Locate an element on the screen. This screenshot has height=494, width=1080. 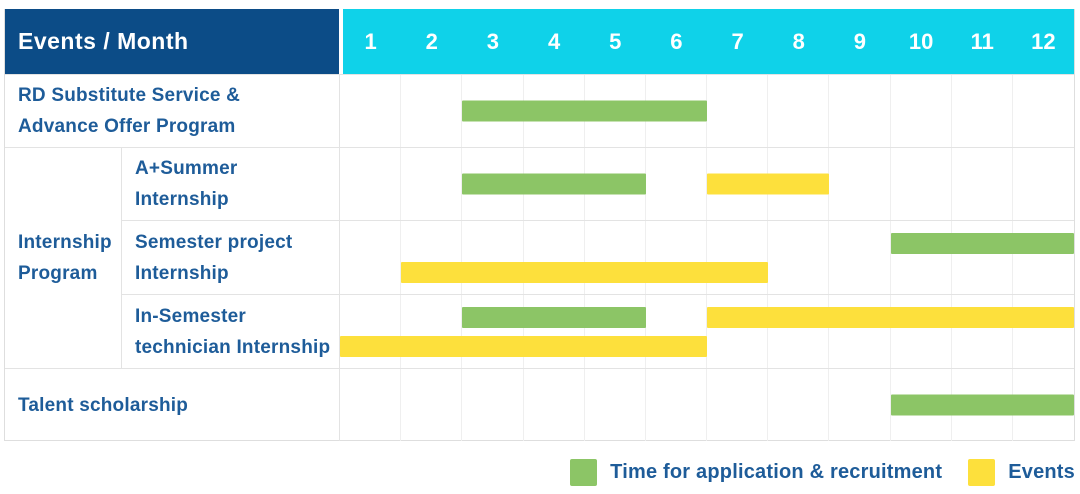
row-label-line: technician Internship is located at coordinates (233, 347).